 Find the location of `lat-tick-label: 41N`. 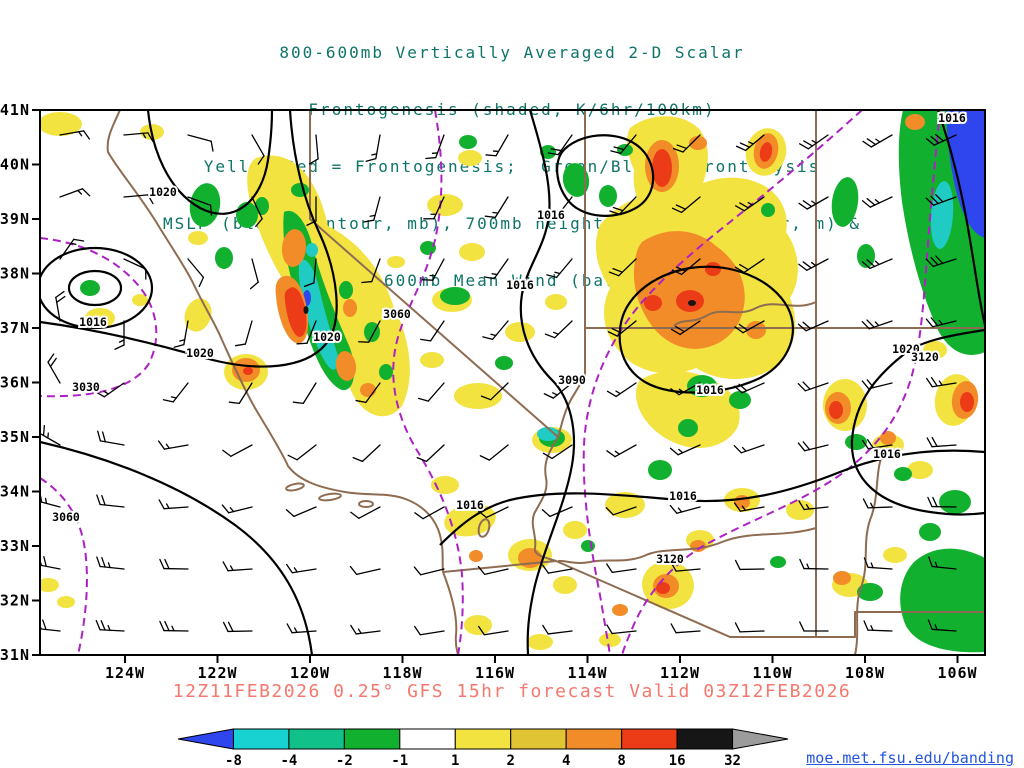

lat-tick-label: 41N is located at coordinates (15, 110).